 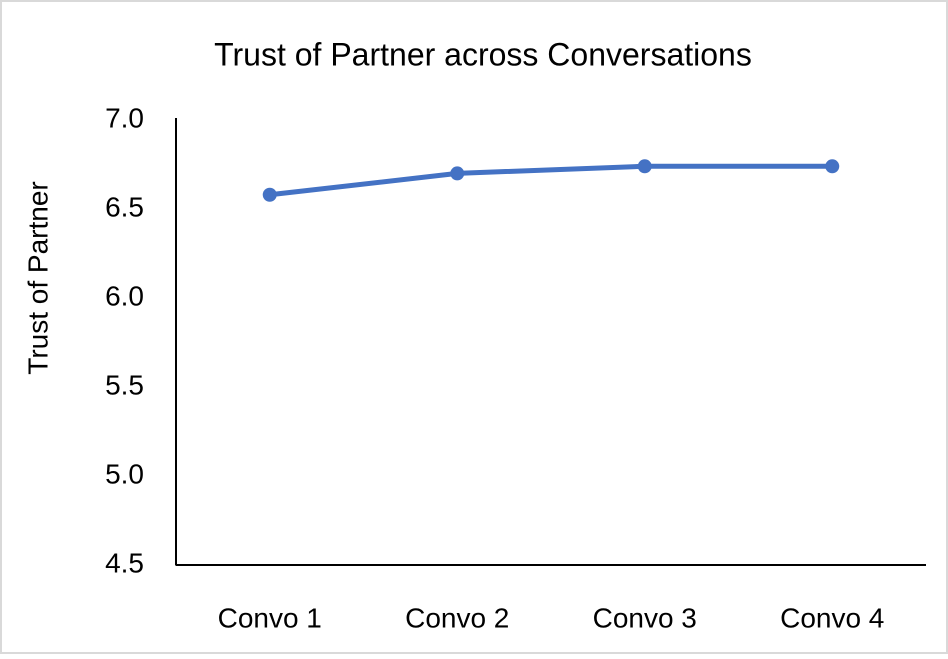 What do you see at coordinates (124, 562) in the screenshot?
I see `y-tick-label: 4.5` at bounding box center [124, 562].